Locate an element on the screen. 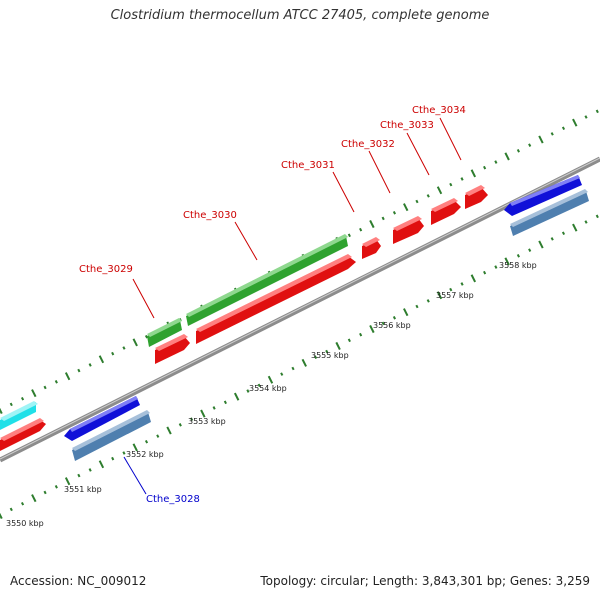 Image resolution: width=600 pixels, height=600 pixels. gene-label-cthe3031: Cthe_3031 is located at coordinates (308, 165).